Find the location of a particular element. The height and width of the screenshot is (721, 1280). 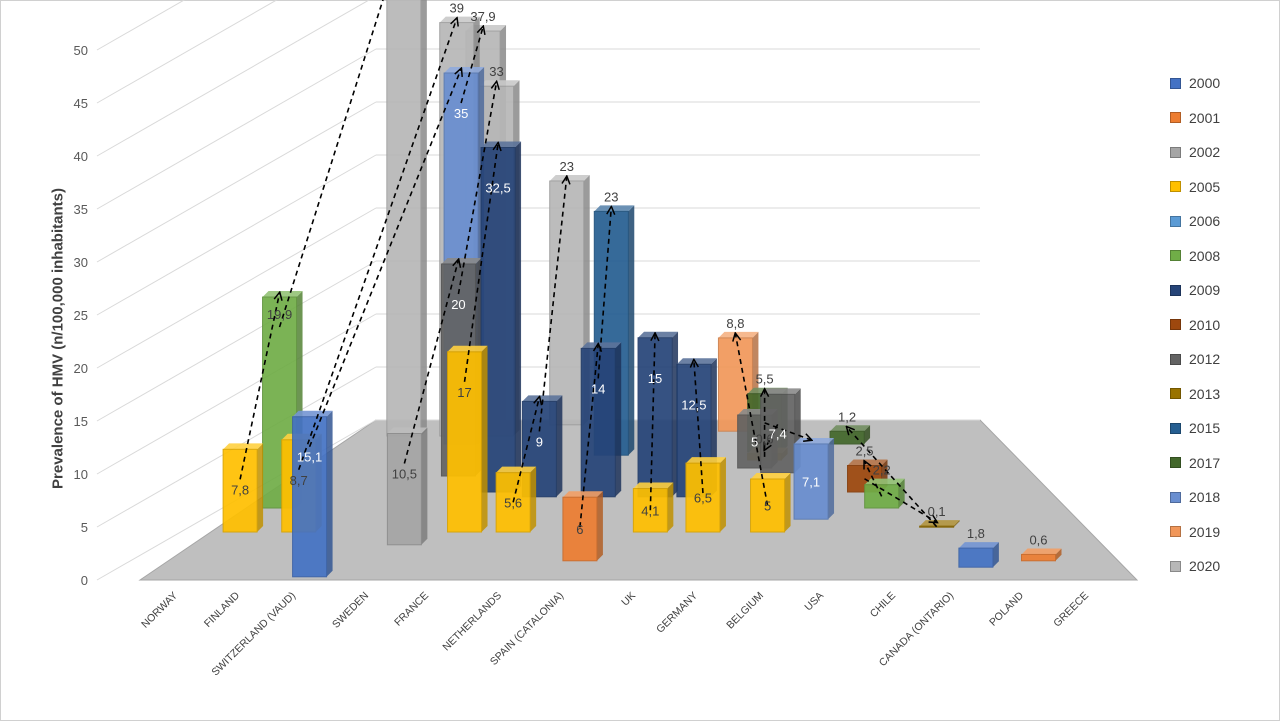

legend-item-2006: 2006 is located at coordinates (1220, 221).